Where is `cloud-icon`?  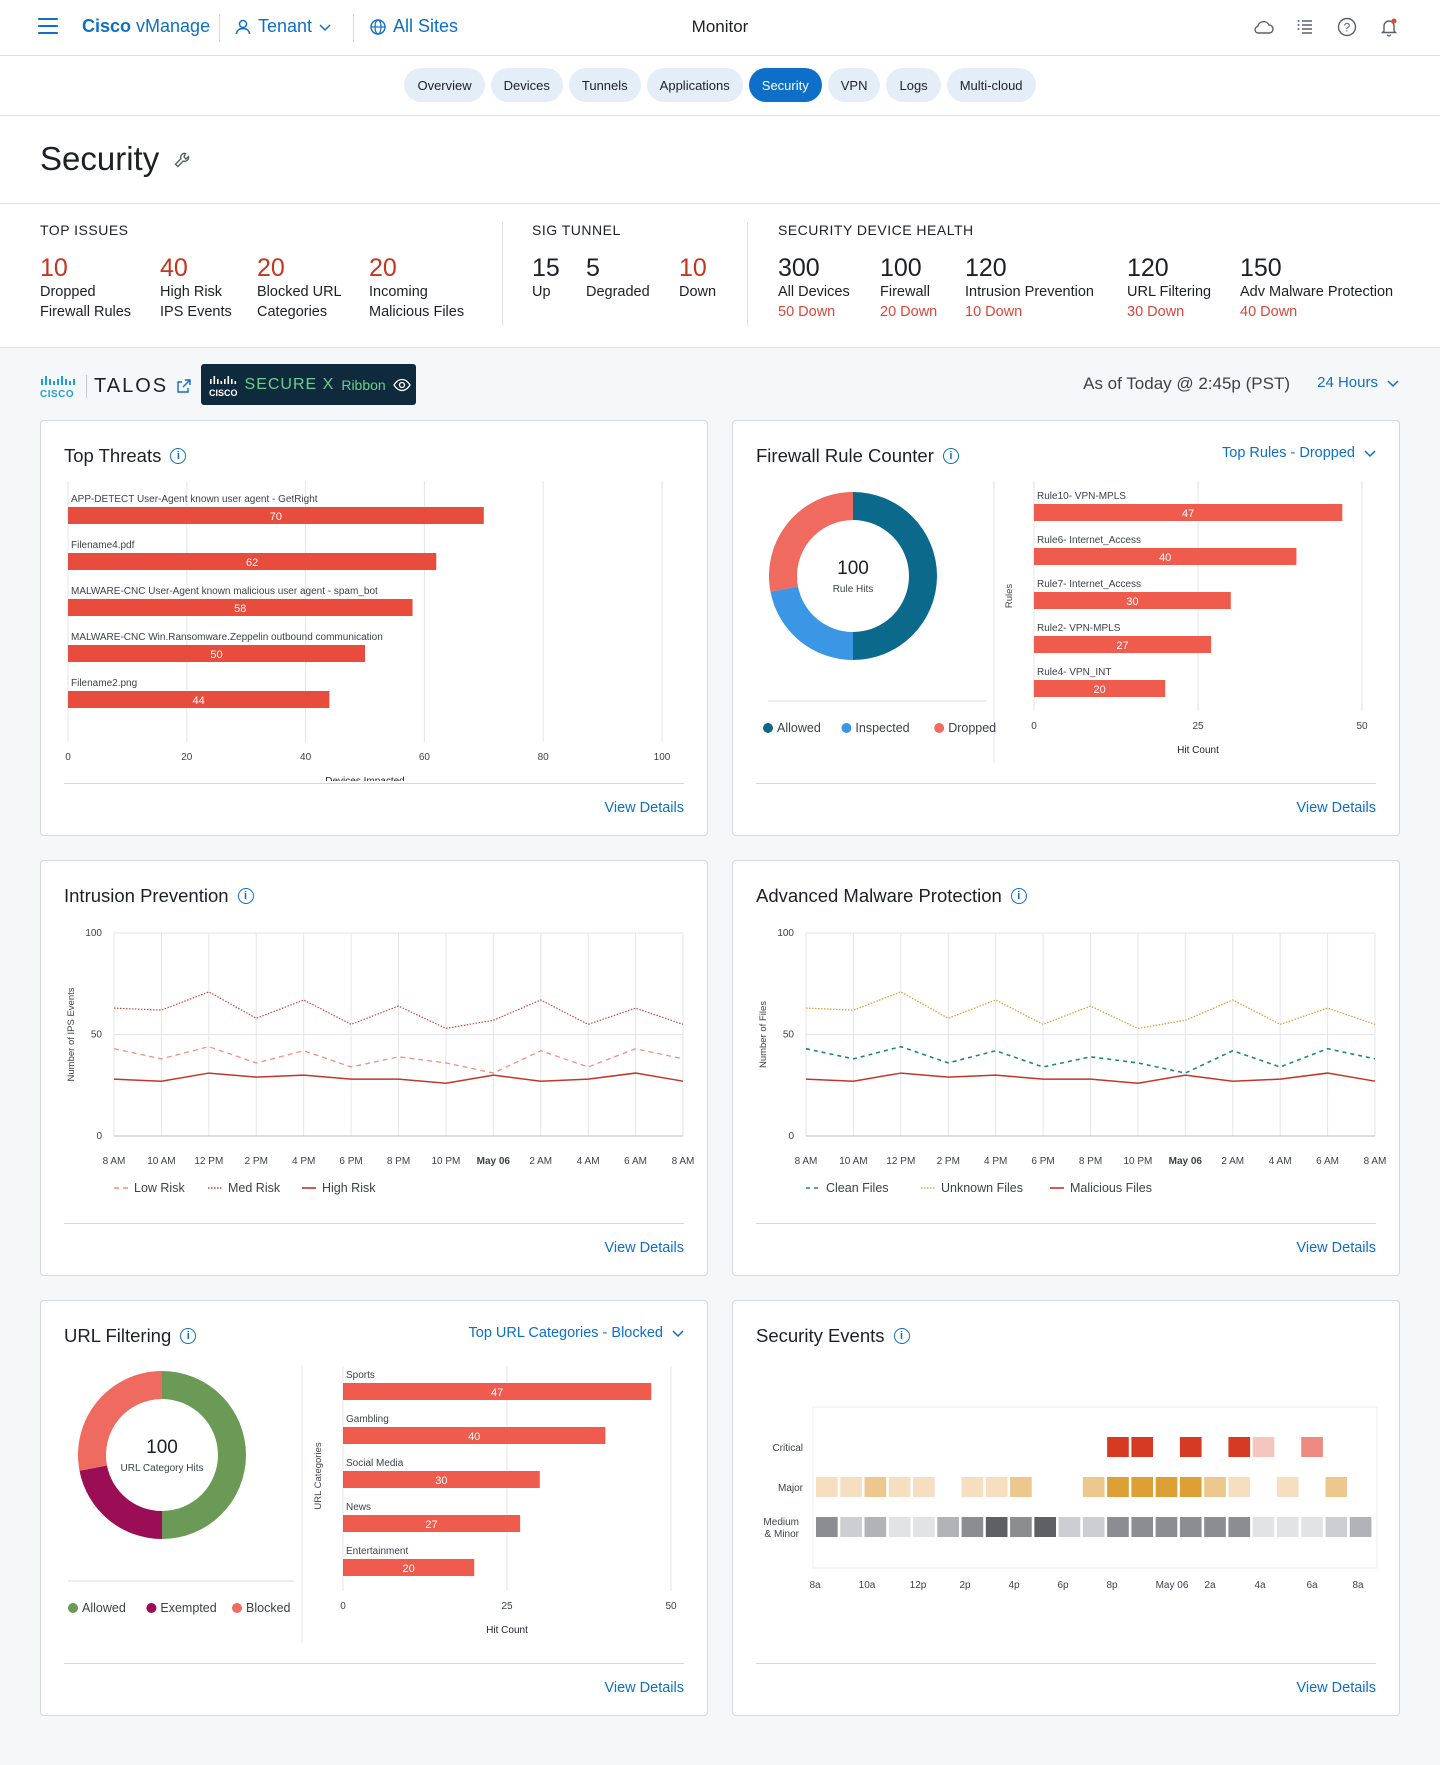 cloud-icon is located at coordinates (1263, 27).